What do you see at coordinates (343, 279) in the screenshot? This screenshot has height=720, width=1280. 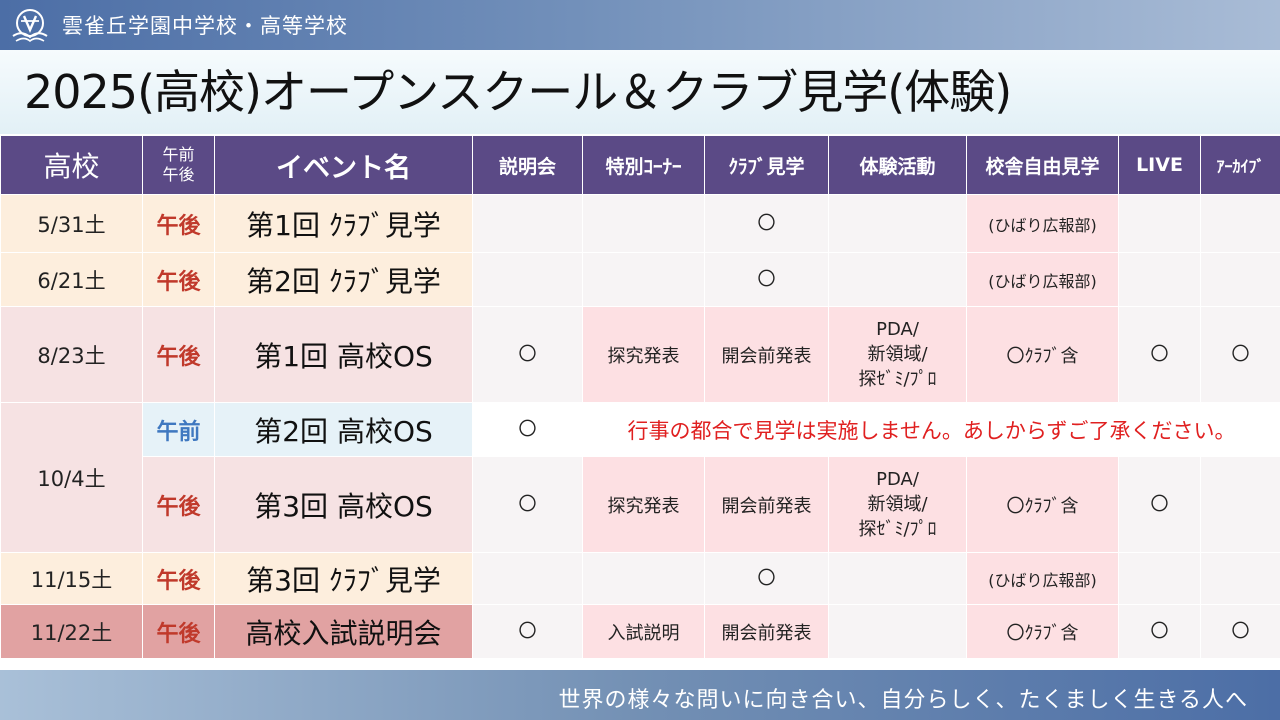 I see `row-event-name: 第2回 ｸﾗﾌﾞ見学` at bounding box center [343, 279].